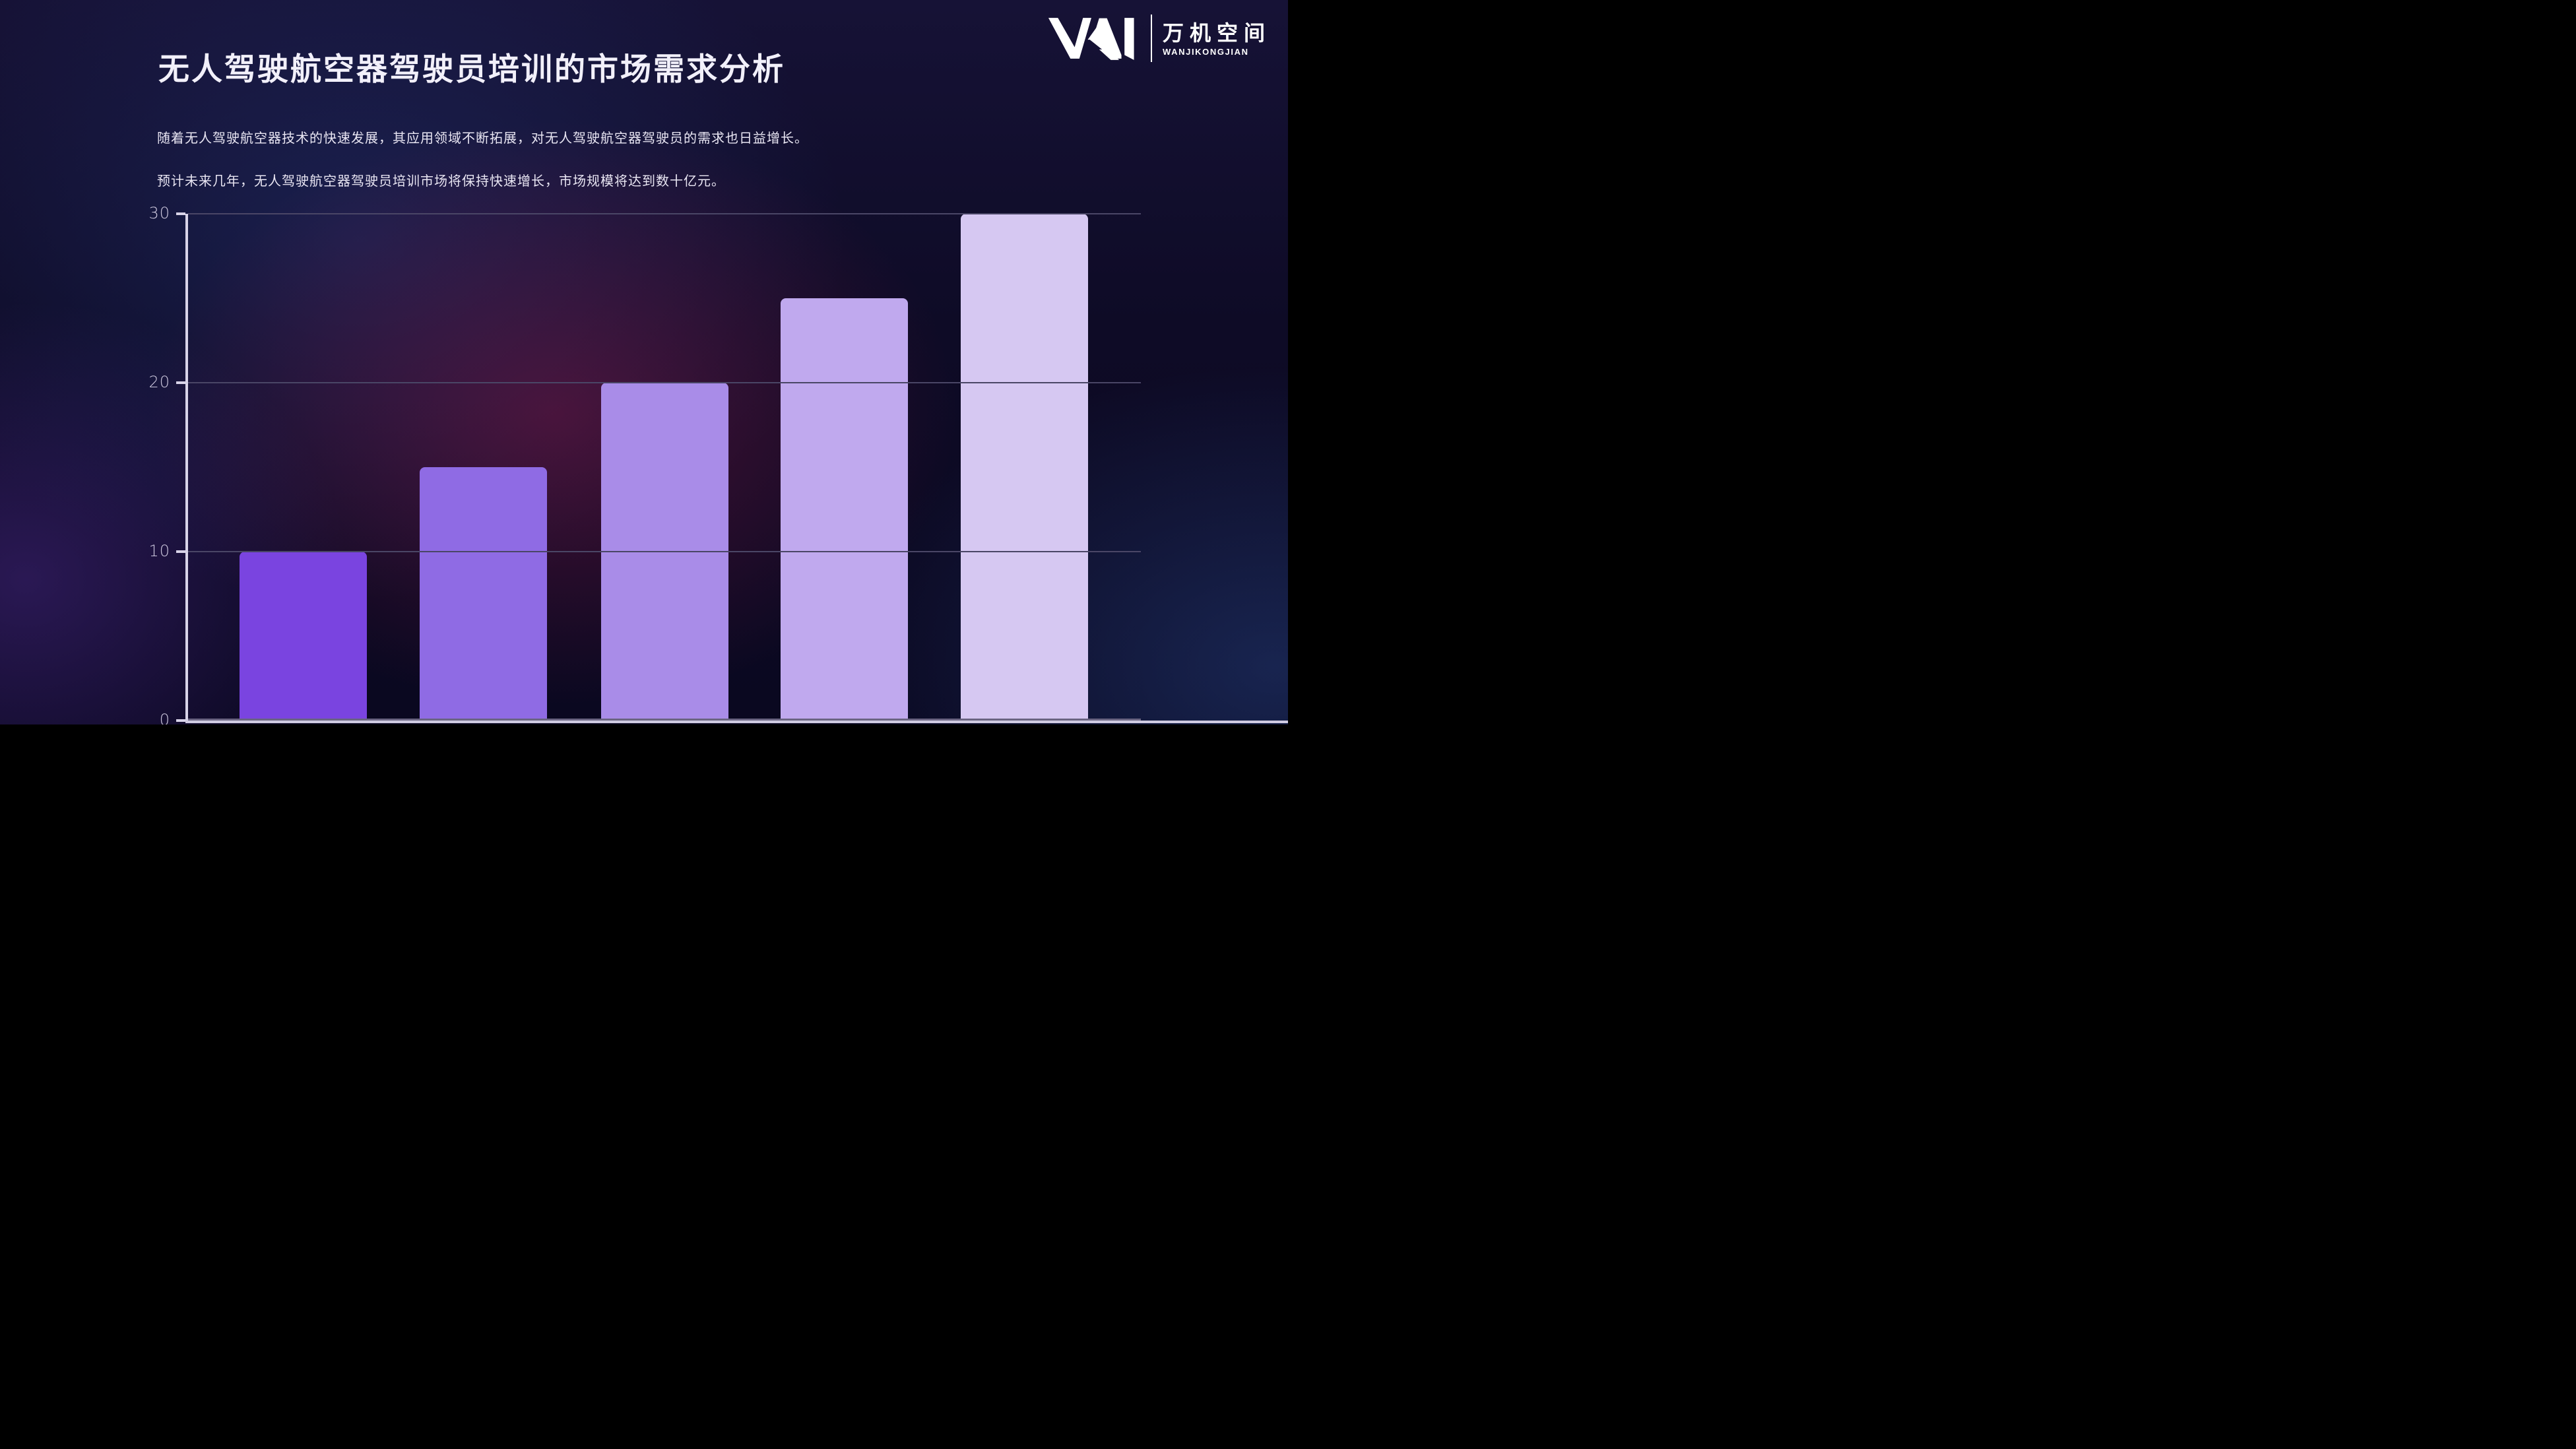 This screenshot has height=1449, width=2576. I want to click on y-axis-tick-label: 10, so click(159, 551).